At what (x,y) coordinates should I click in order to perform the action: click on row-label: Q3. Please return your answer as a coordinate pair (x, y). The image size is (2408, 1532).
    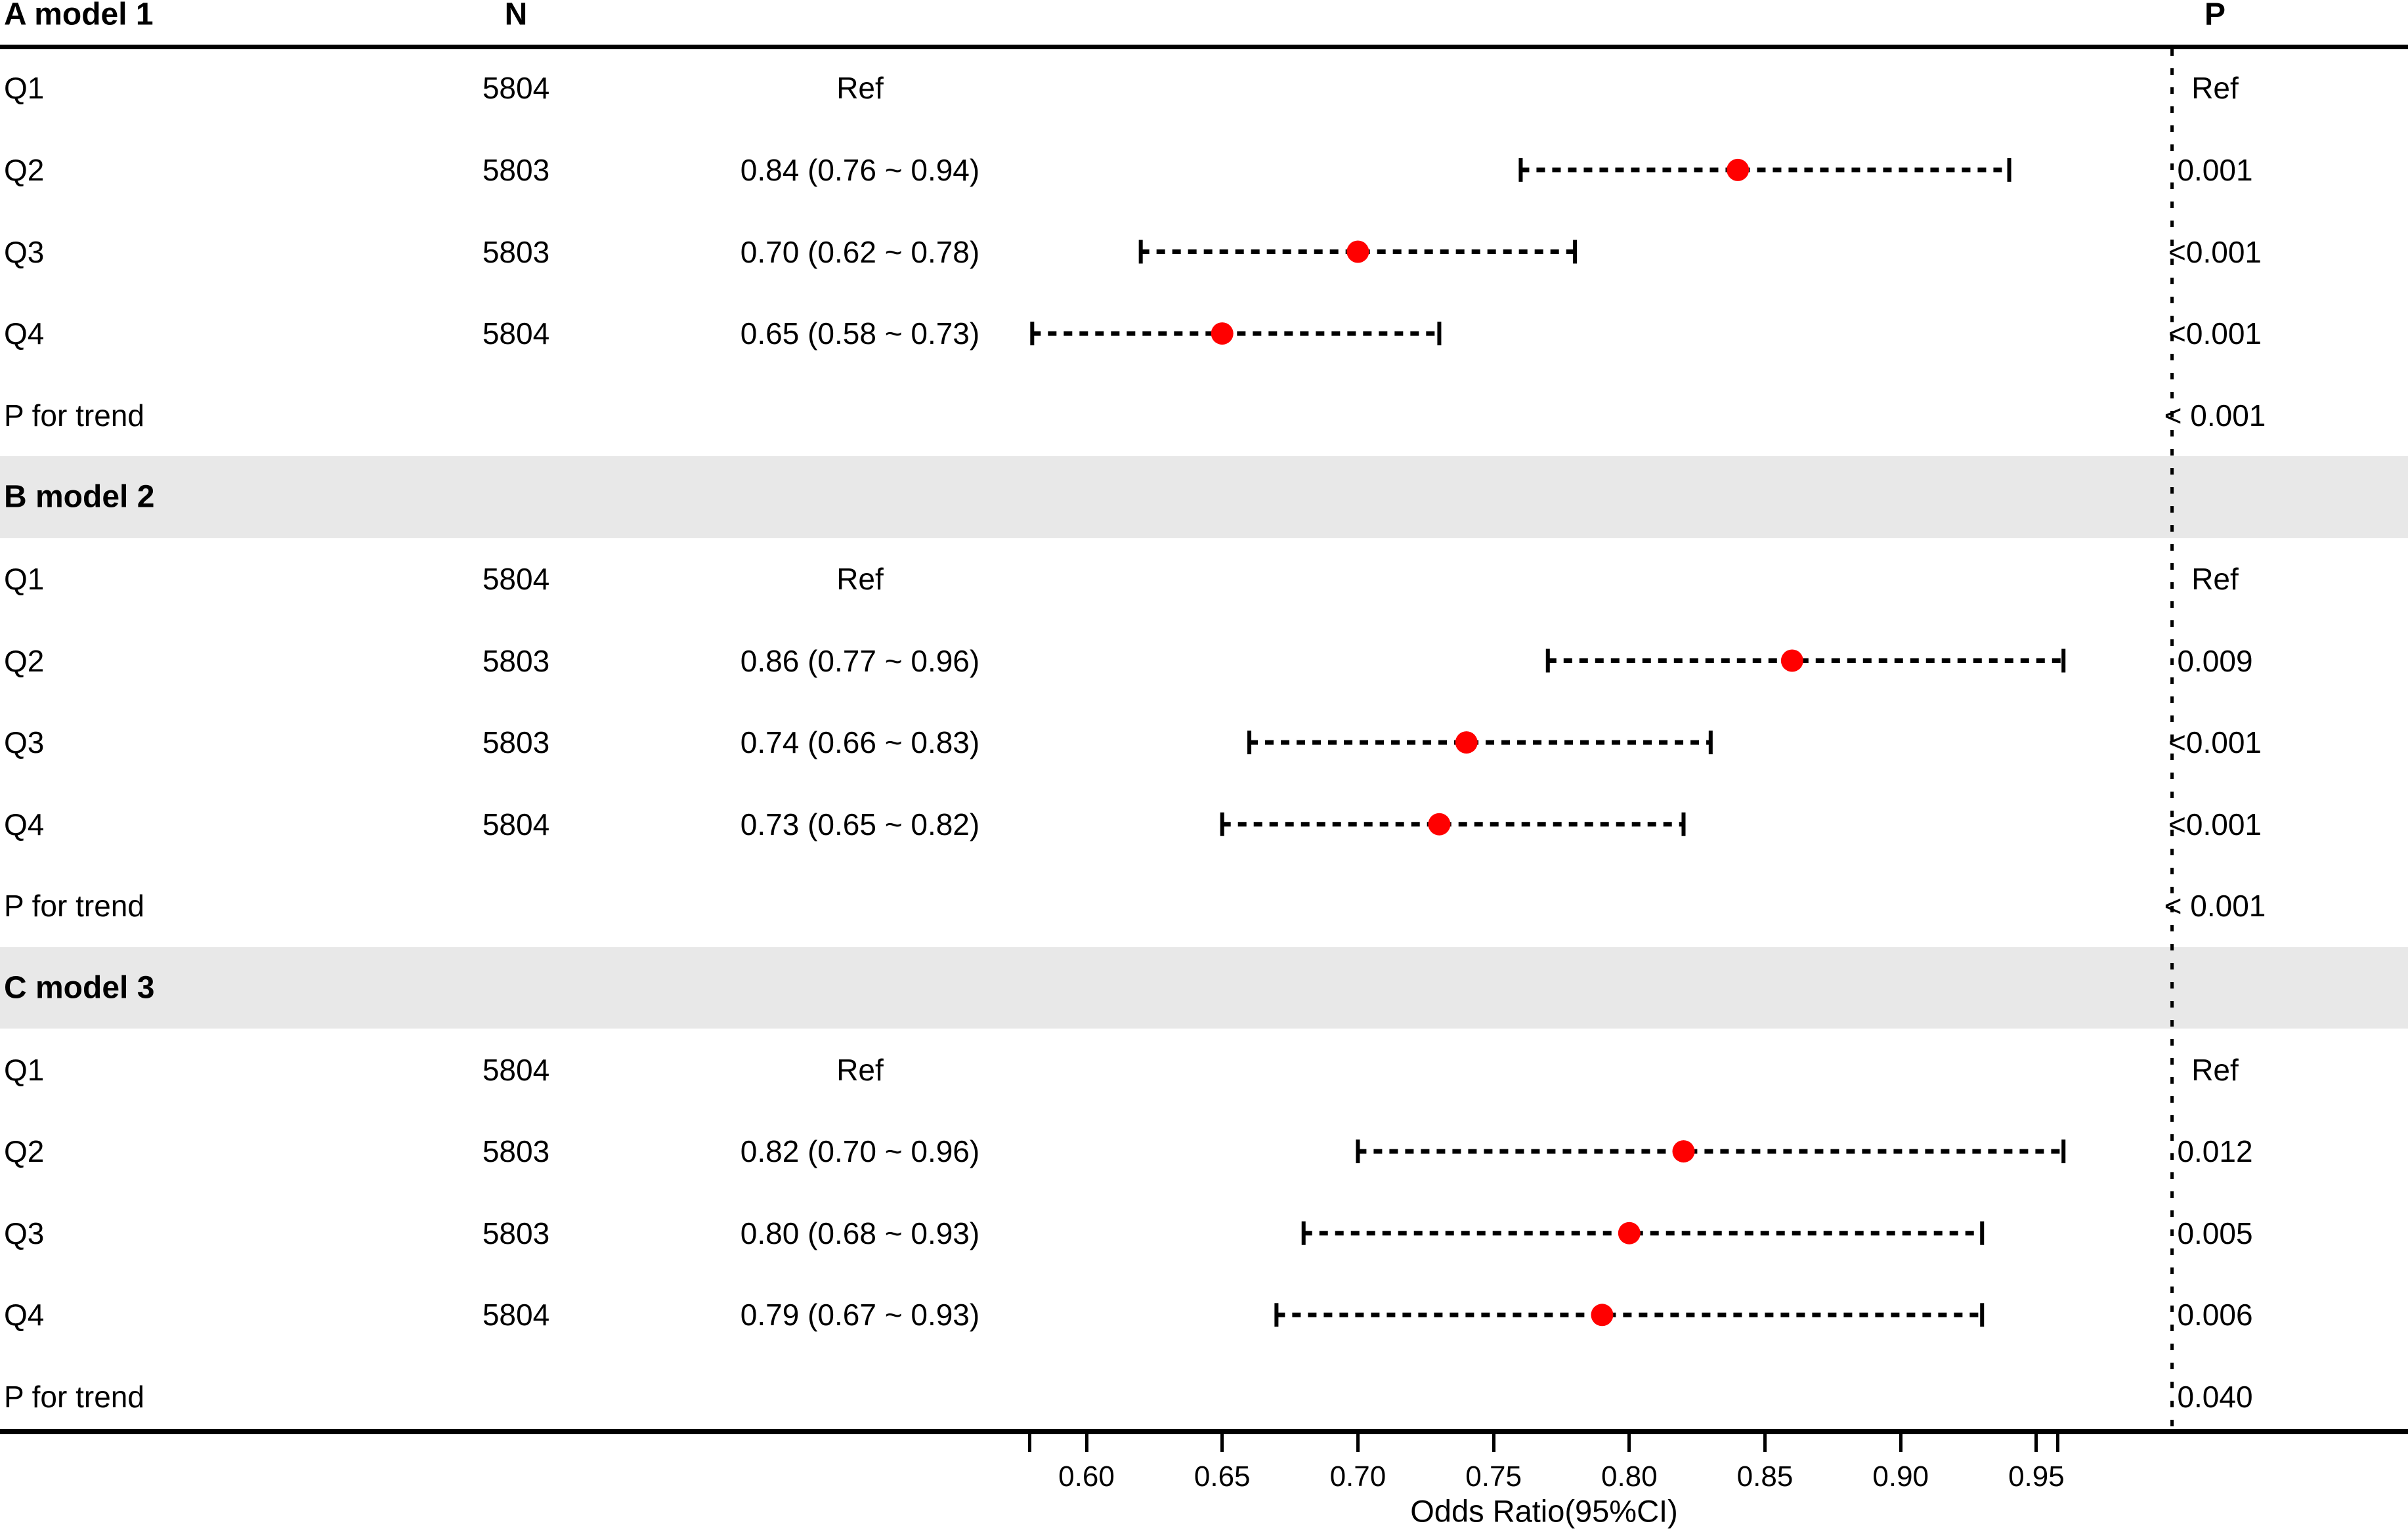
    Looking at the image, I should click on (24, 1233).